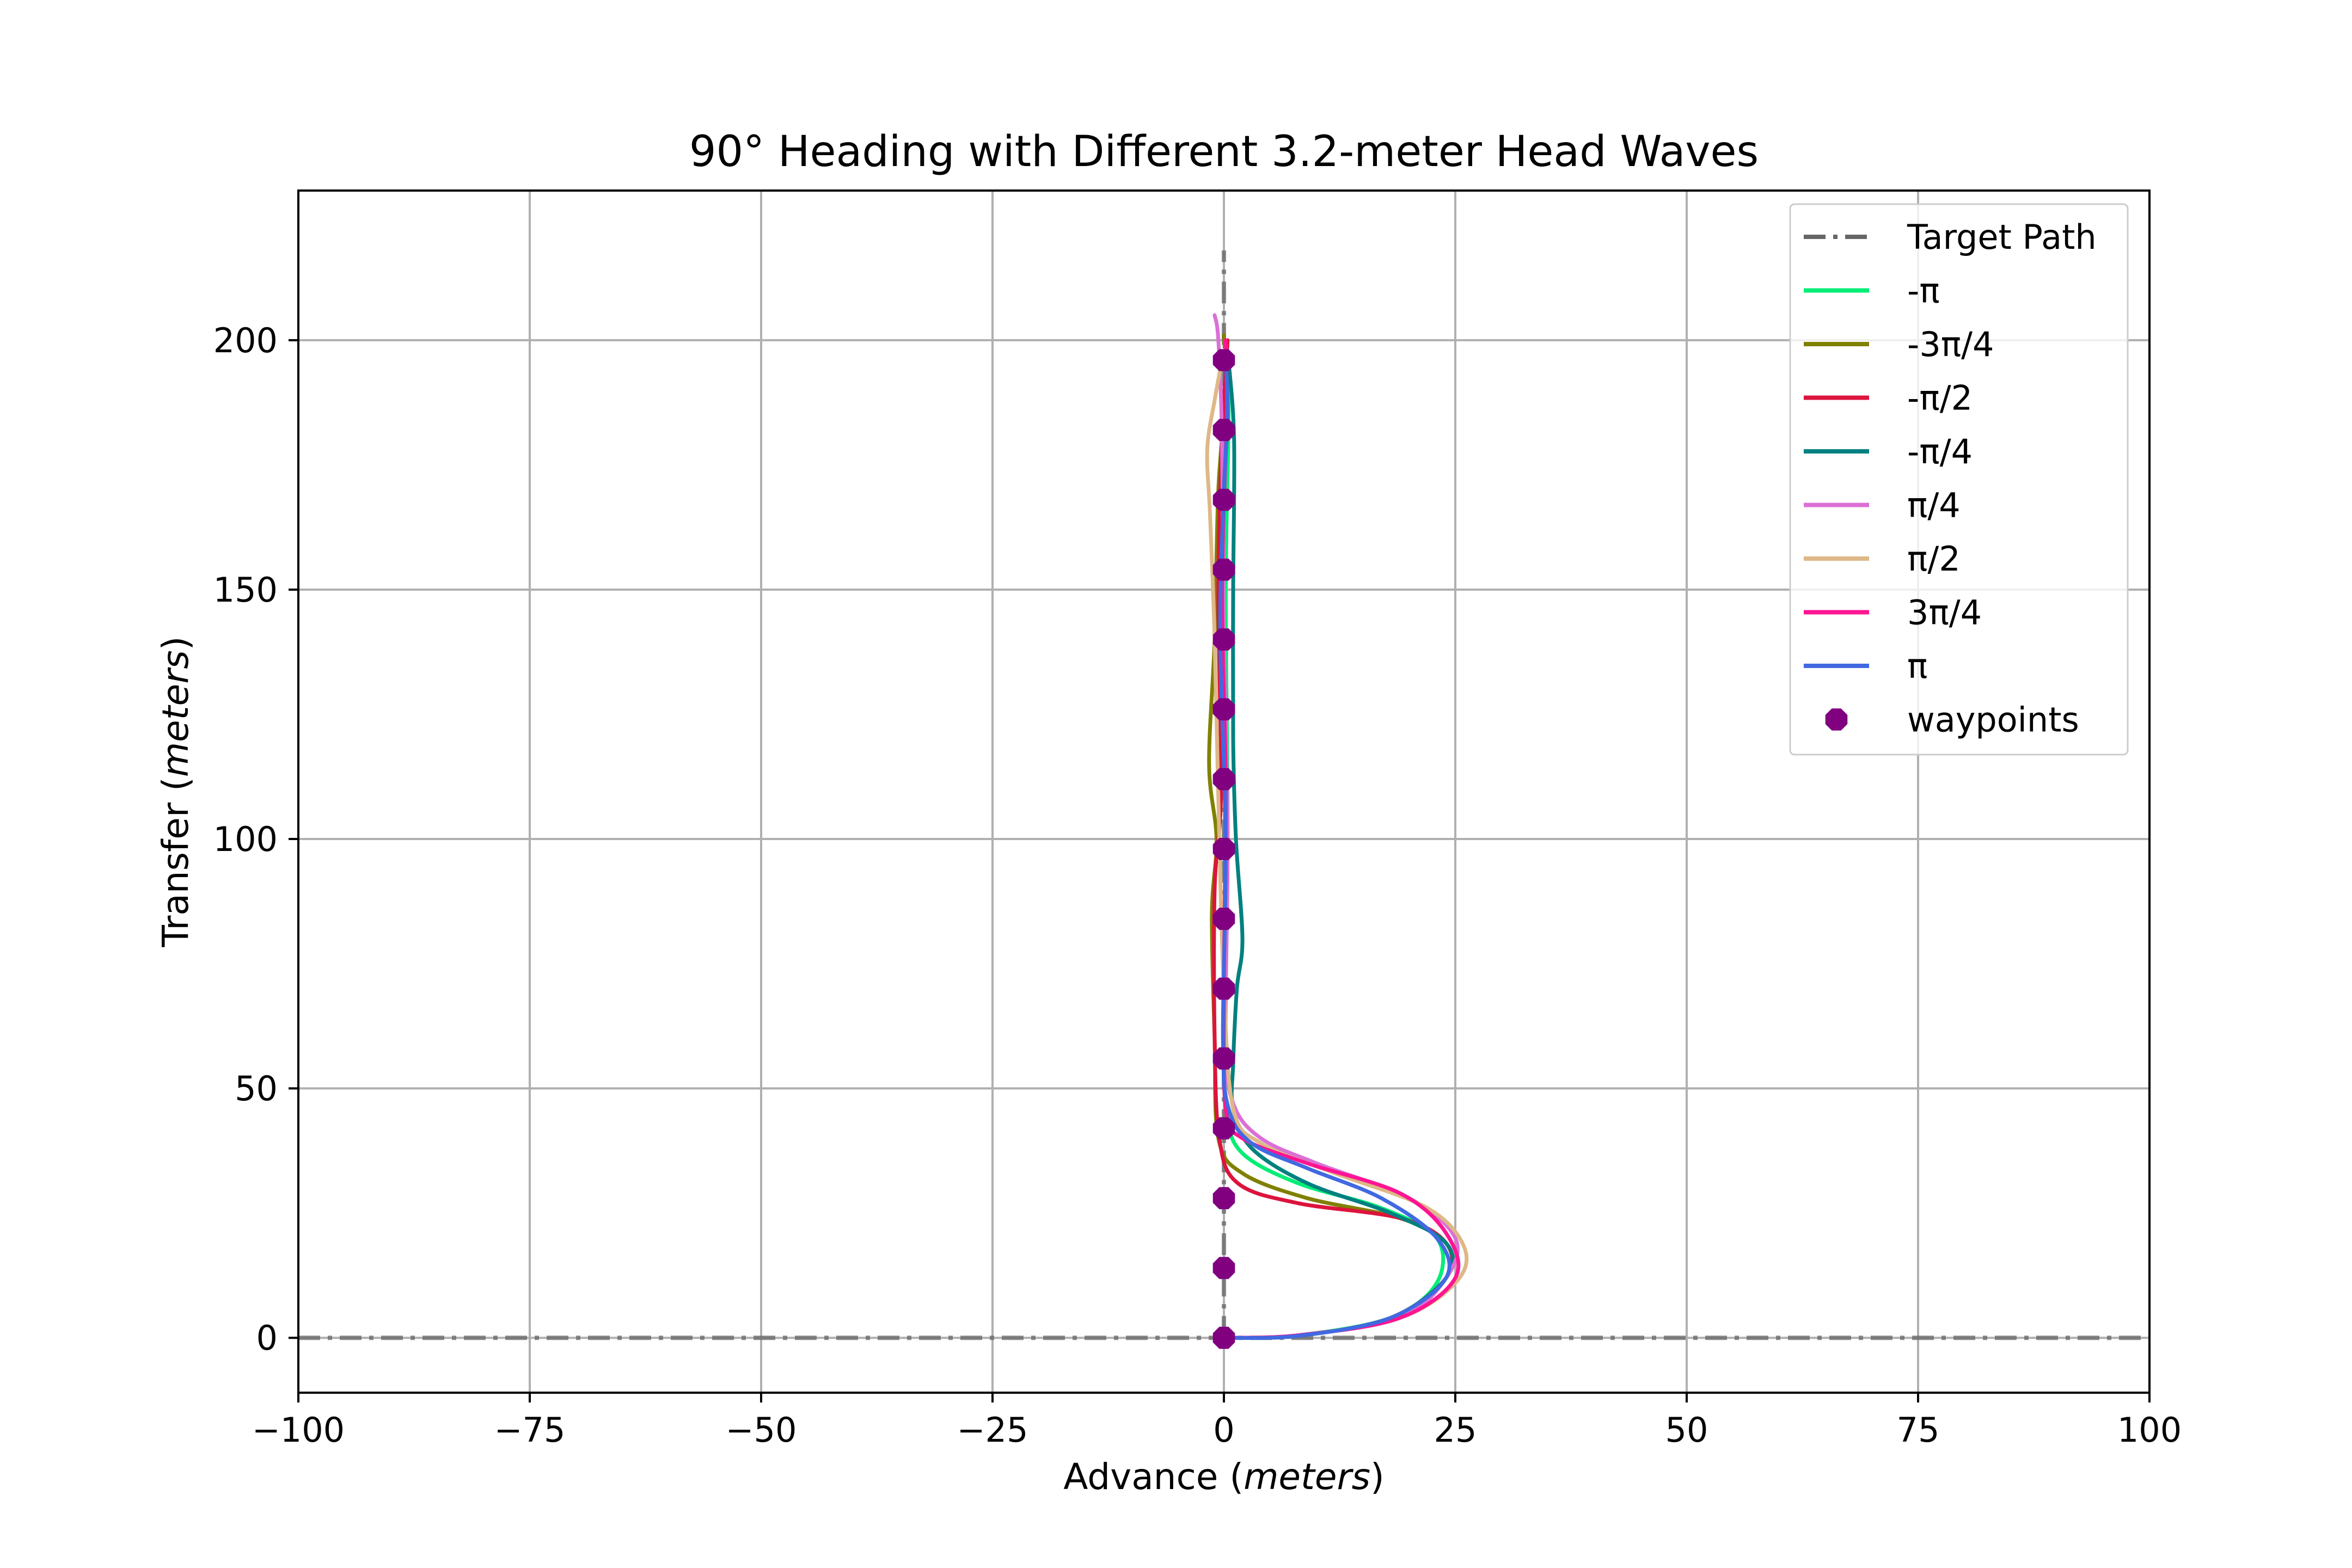  What do you see at coordinates (1940, 451) in the screenshot?
I see `legend-entry-label: -π/4` at bounding box center [1940, 451].